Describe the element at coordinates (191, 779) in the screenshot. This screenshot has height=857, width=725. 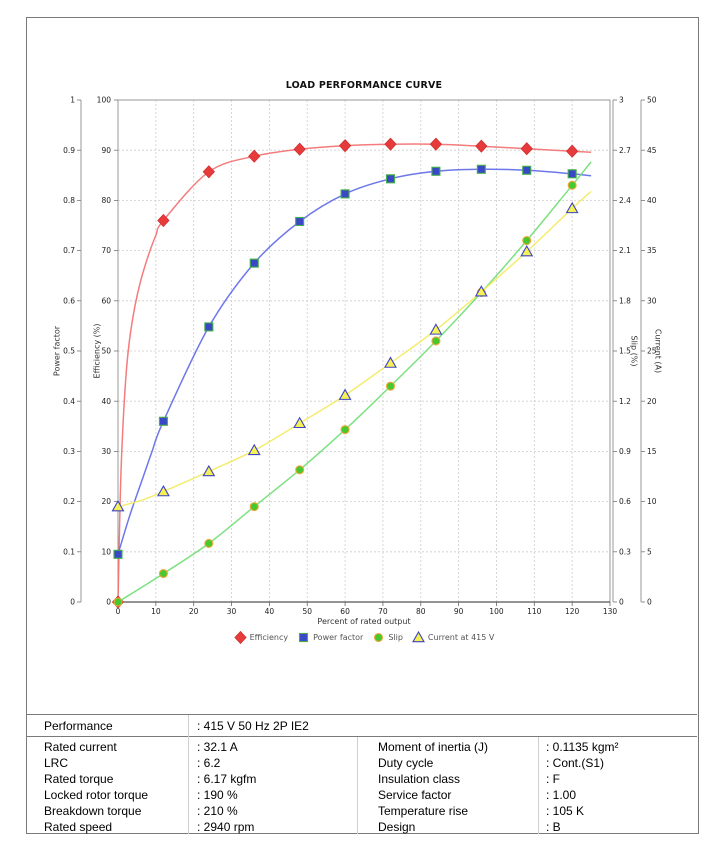
I see `table-row: Rated torque: 6.17 kgfm` at that location.